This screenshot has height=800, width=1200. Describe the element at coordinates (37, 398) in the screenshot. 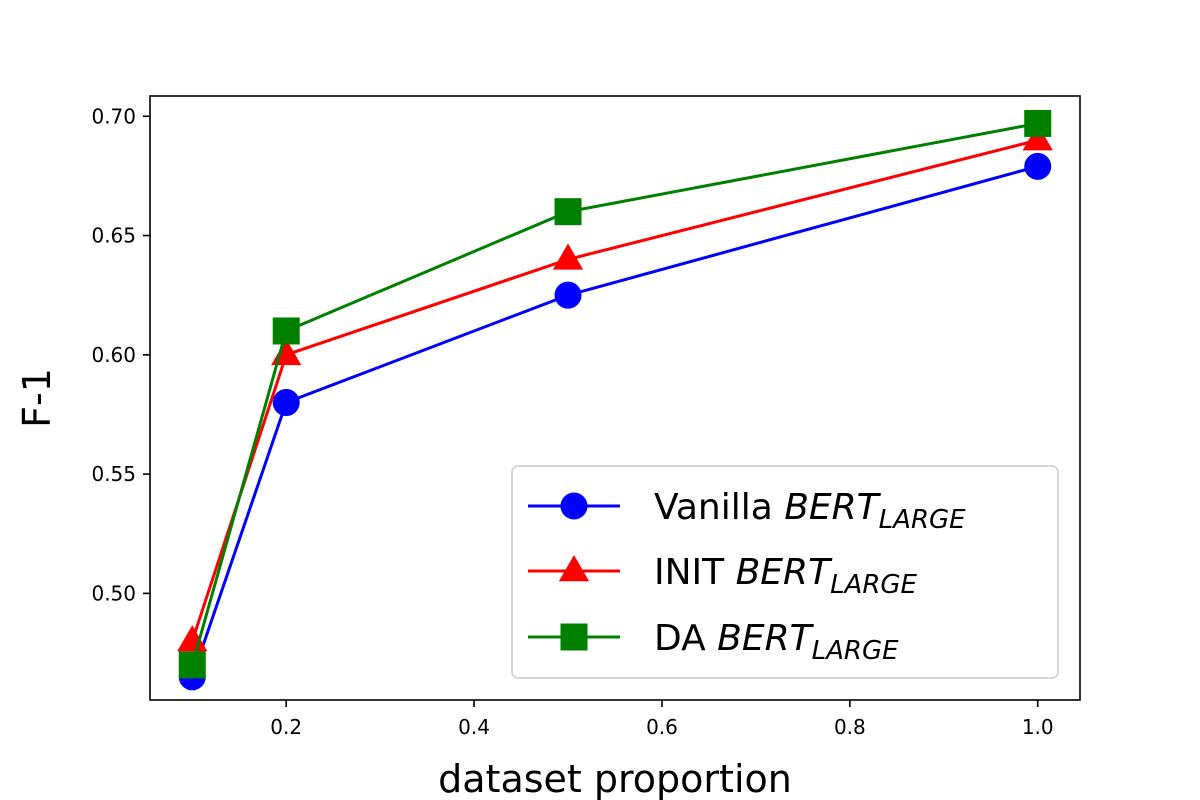

I see `y-axis-title: F-1` at that location.